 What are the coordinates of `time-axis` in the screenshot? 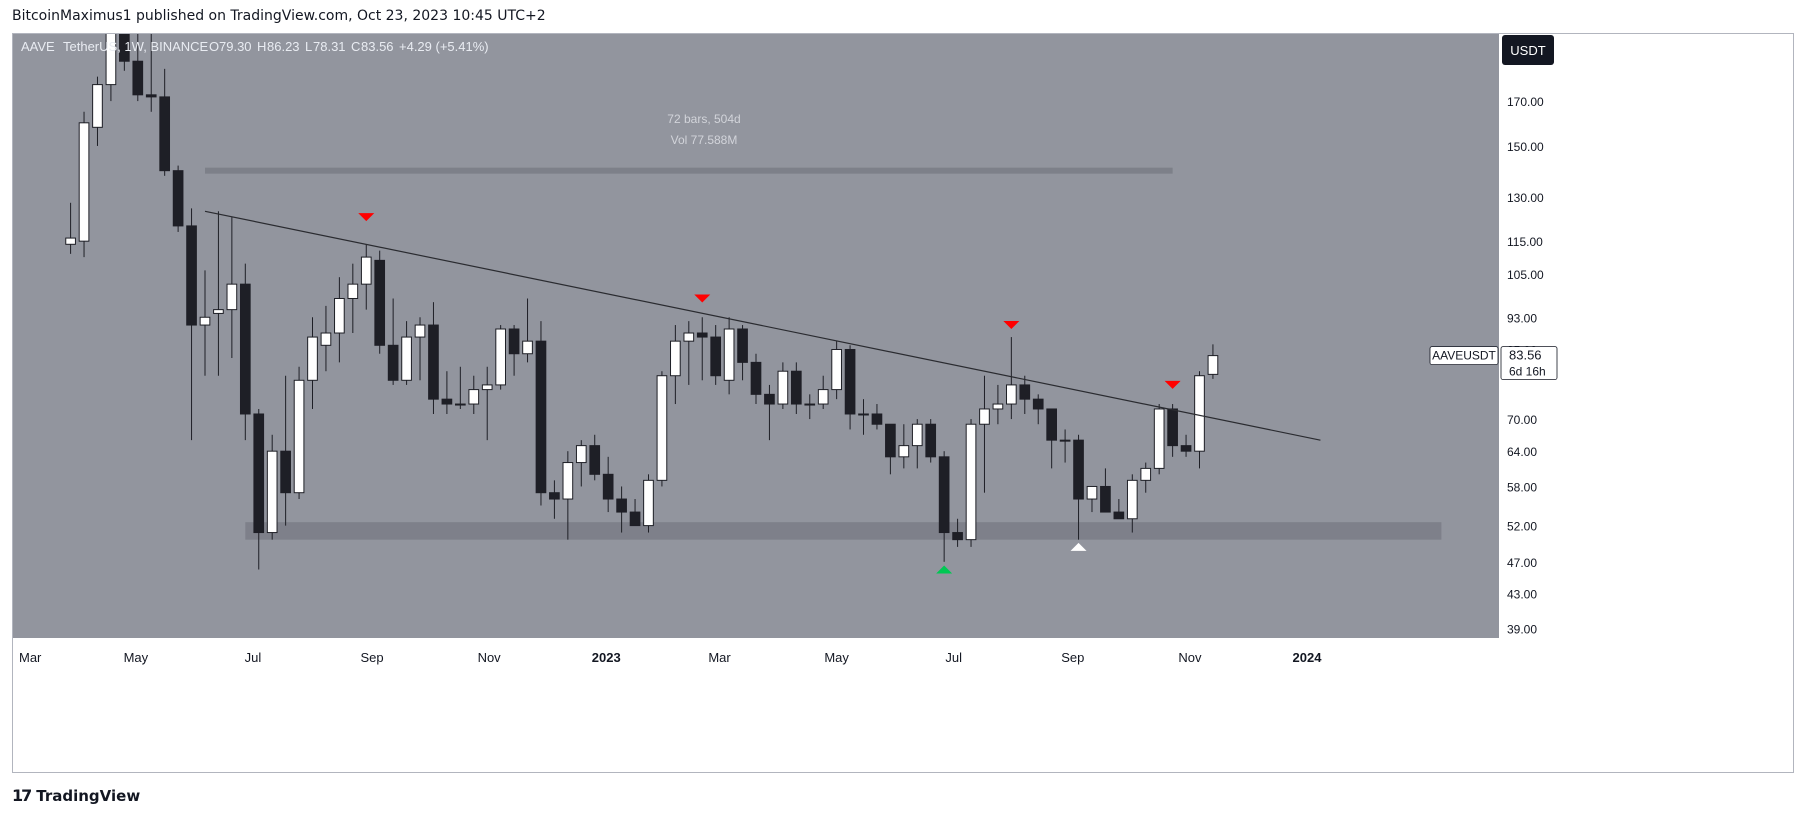 It's located at (903, 655).